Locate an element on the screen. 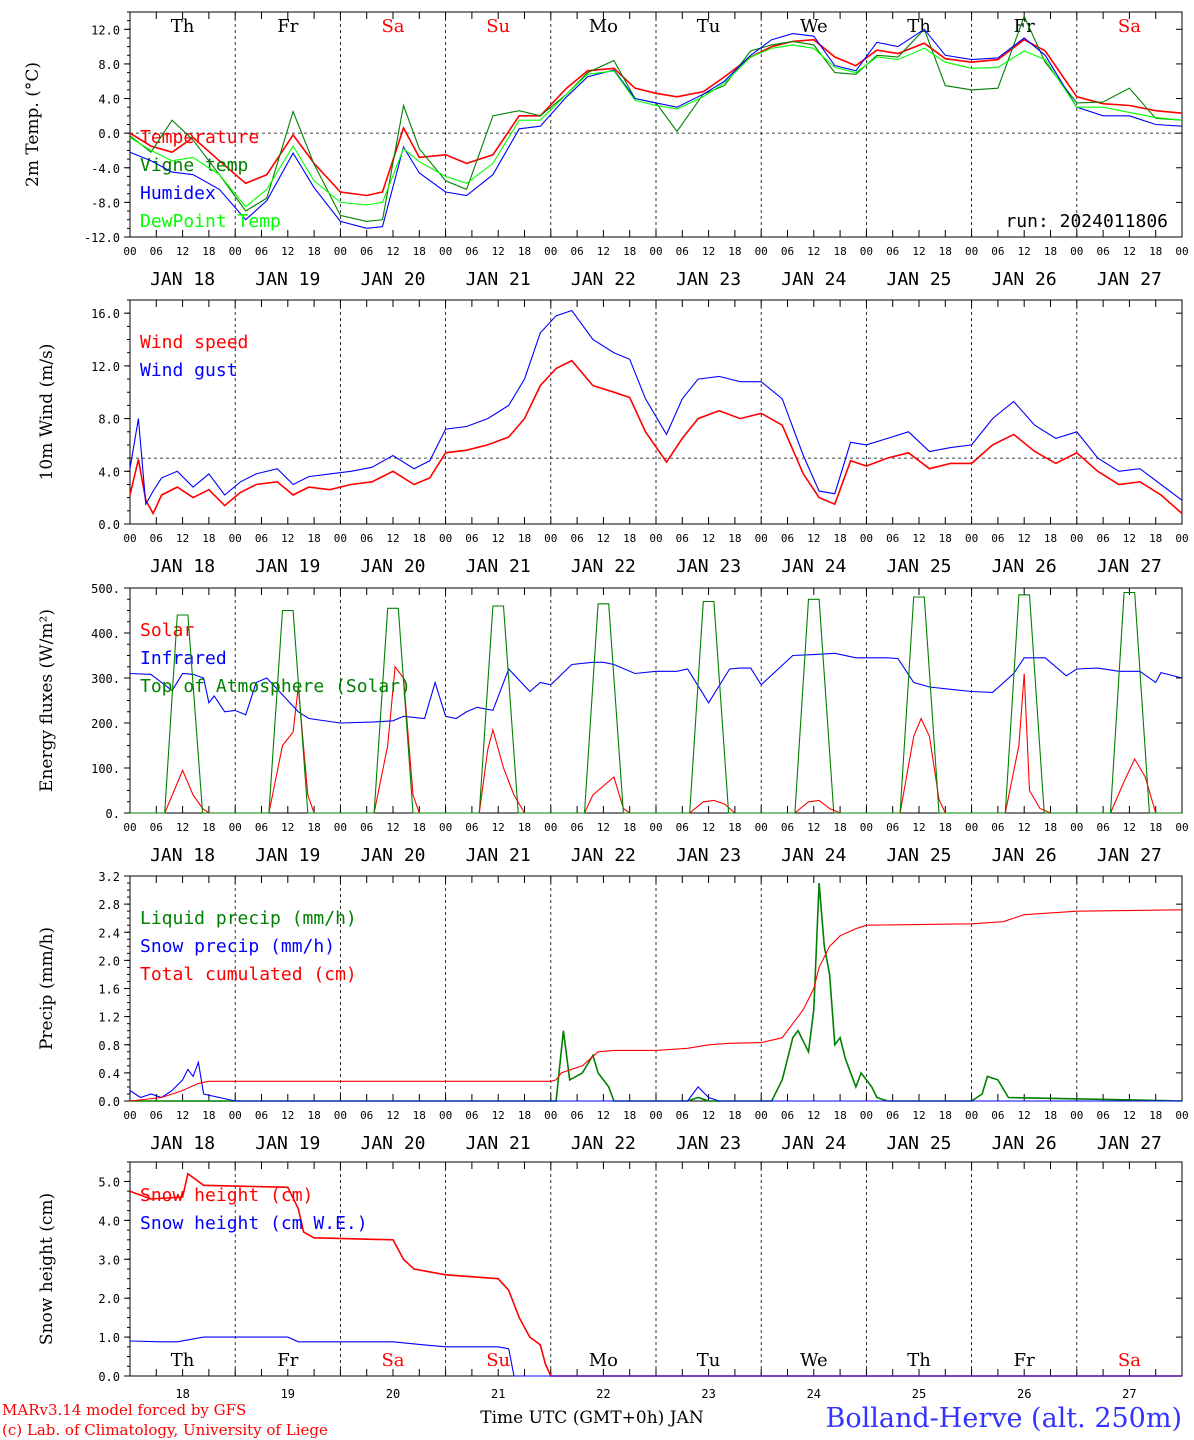 The width and height of the screenshot is (1194, 1440). series-line-temperature is located at coordinates (656, 117).